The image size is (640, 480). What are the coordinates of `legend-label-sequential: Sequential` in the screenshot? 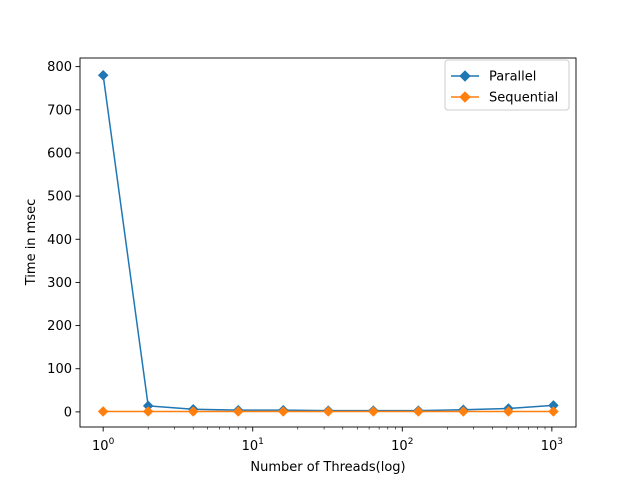 It's located at (523, 98).